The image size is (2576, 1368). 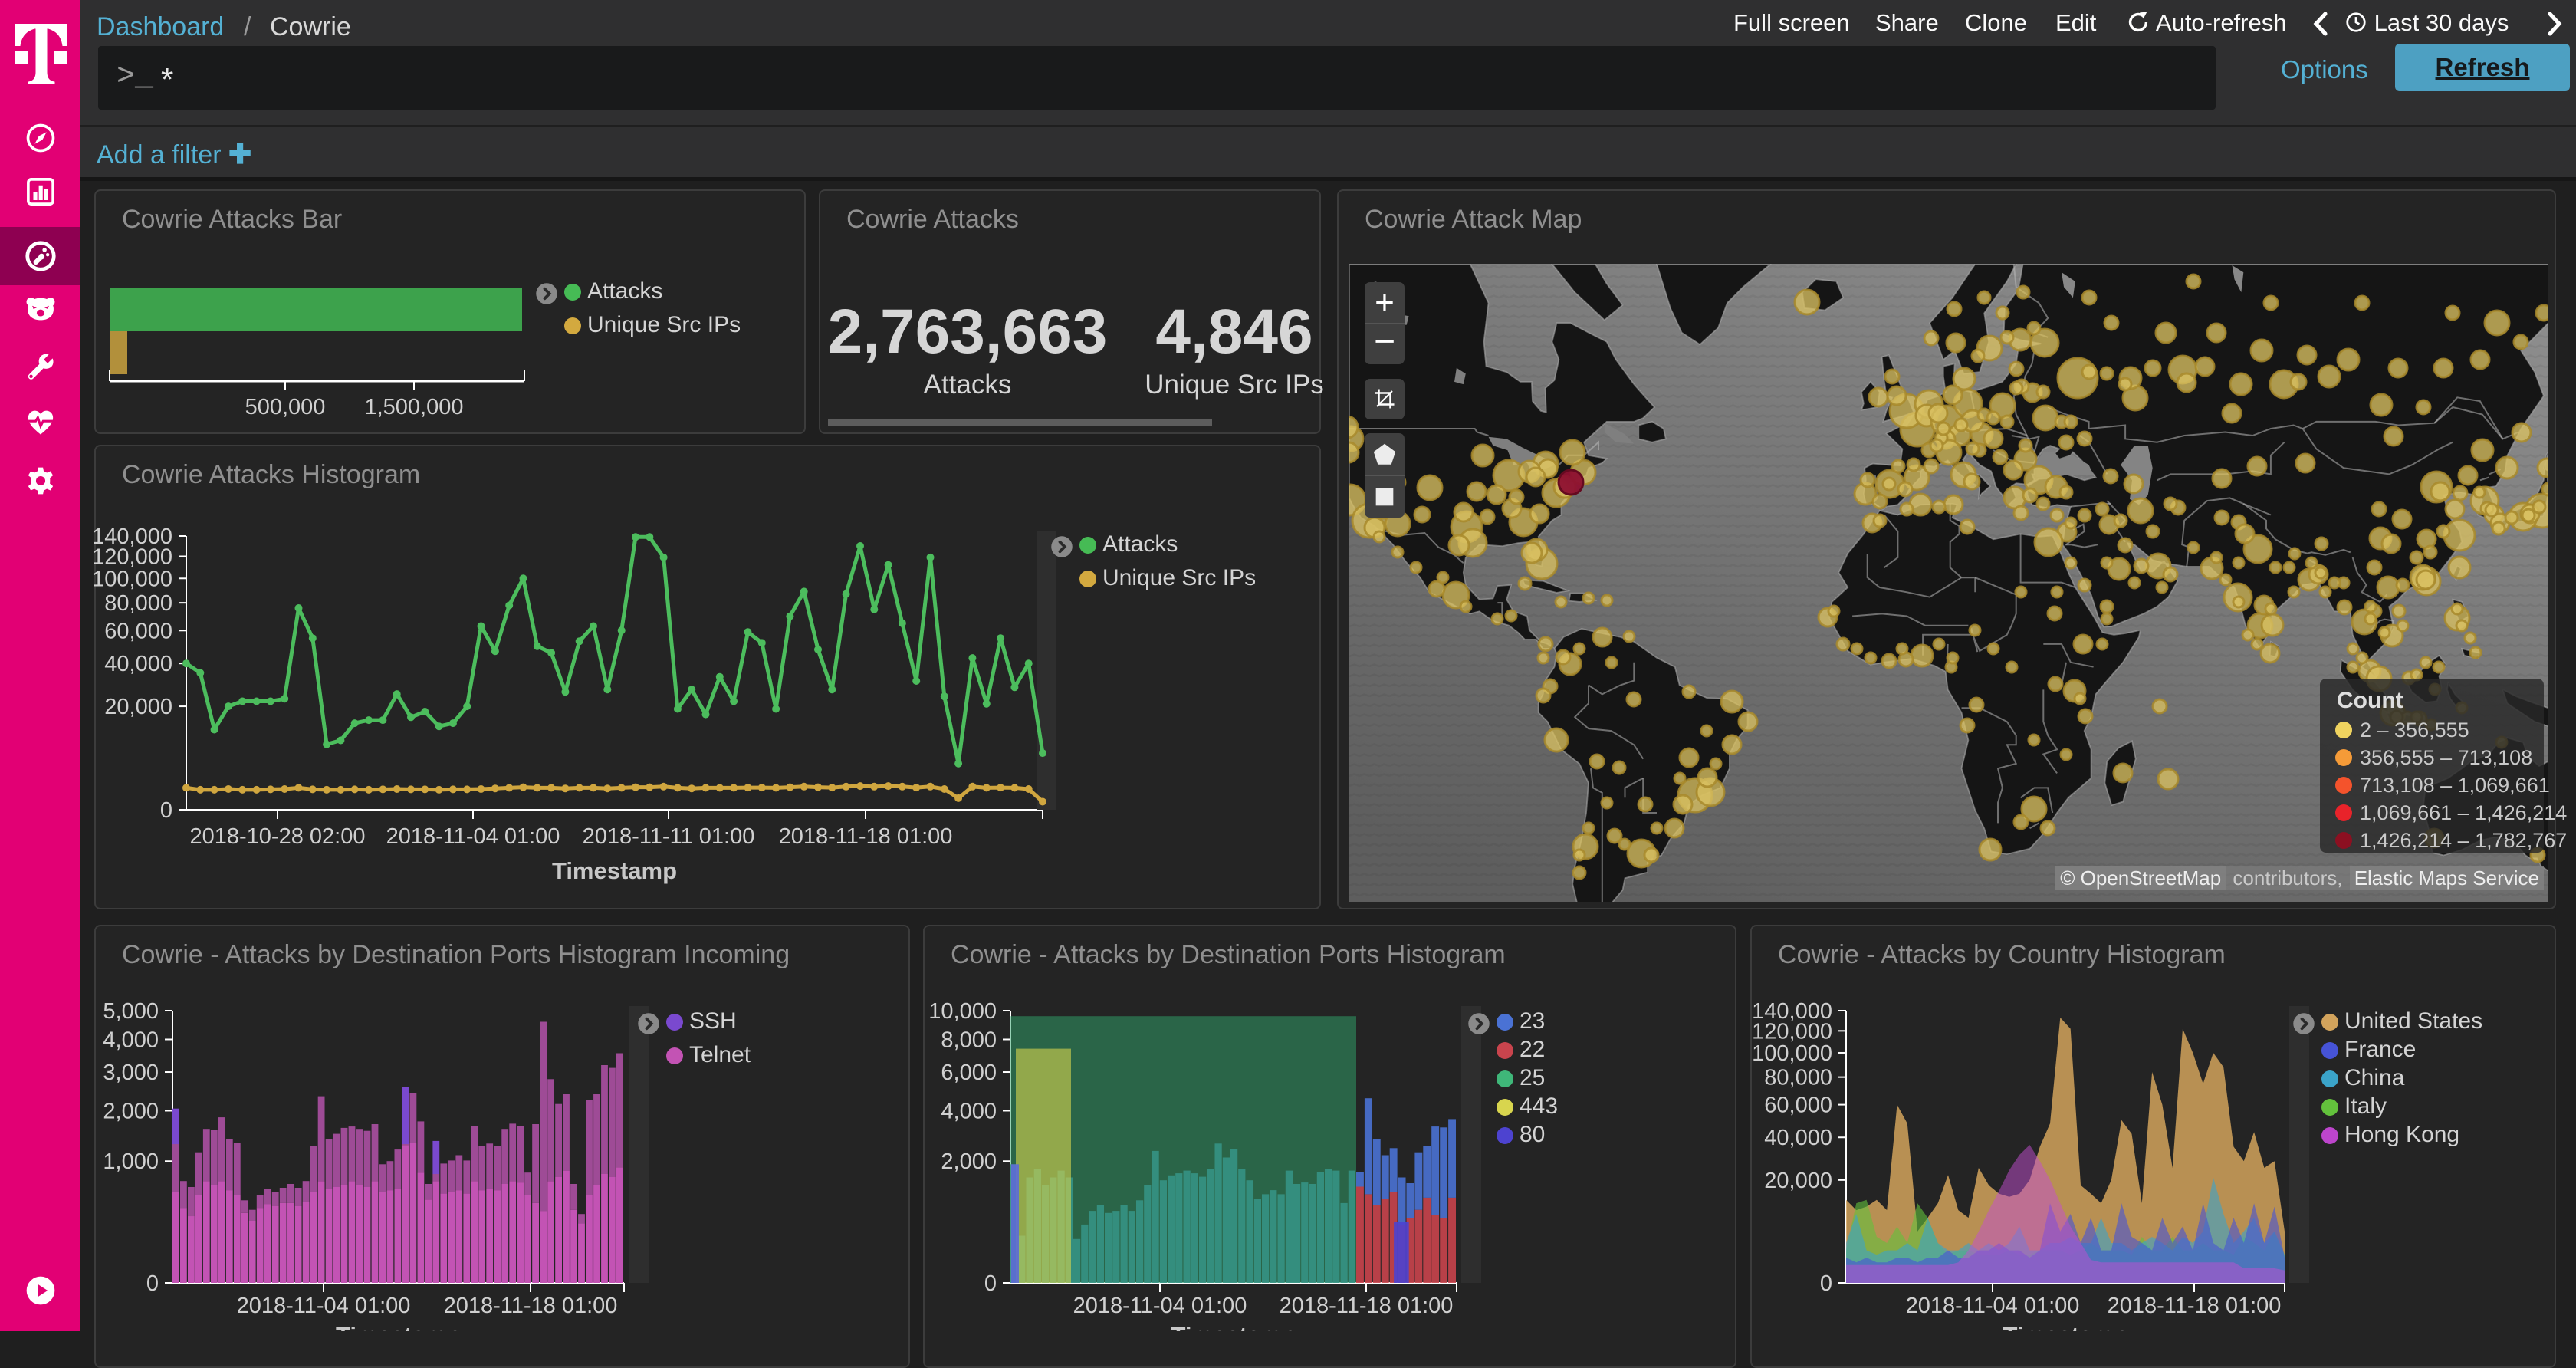 I want to click on svg-text: 1,500,000, so click(x=413, y=407).